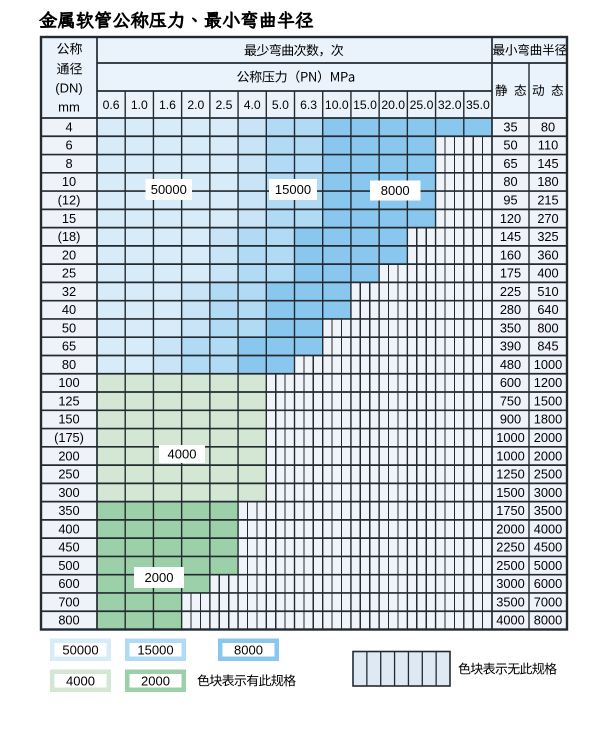  Describe the element at coordinates (69, 107) in the screenshot. I see `svg-text: mm` at that location.